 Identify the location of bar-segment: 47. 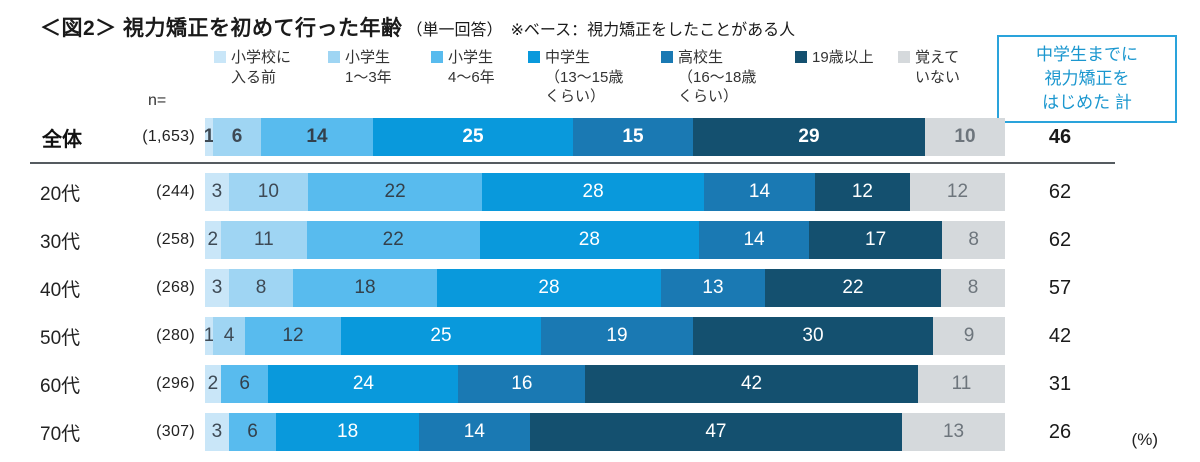
(716, 432).